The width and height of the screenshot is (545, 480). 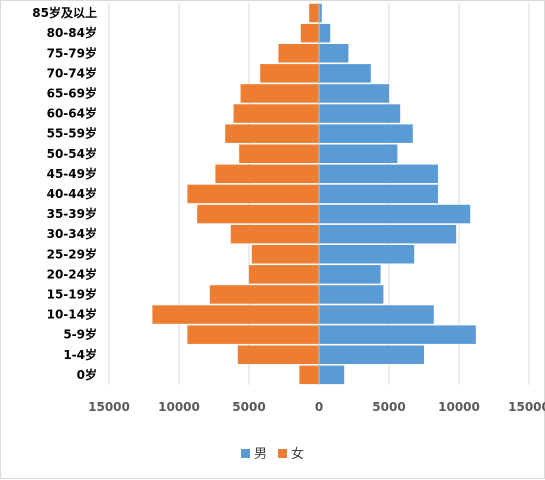 What do you see at coordinates (319, 407) in the screenshot?
I see `x-tick-label: 0` at bounding box center [319, 407].